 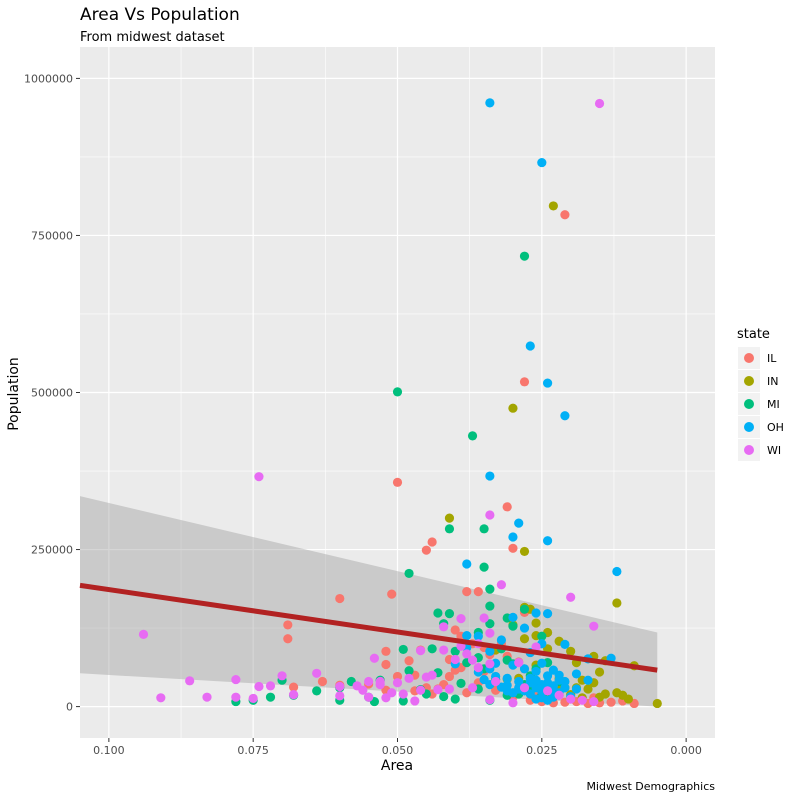 What do you see at coordinates (749, 404) in the screenshot?
I see `legend-swatch-mi` at bounding box center [749, 404].